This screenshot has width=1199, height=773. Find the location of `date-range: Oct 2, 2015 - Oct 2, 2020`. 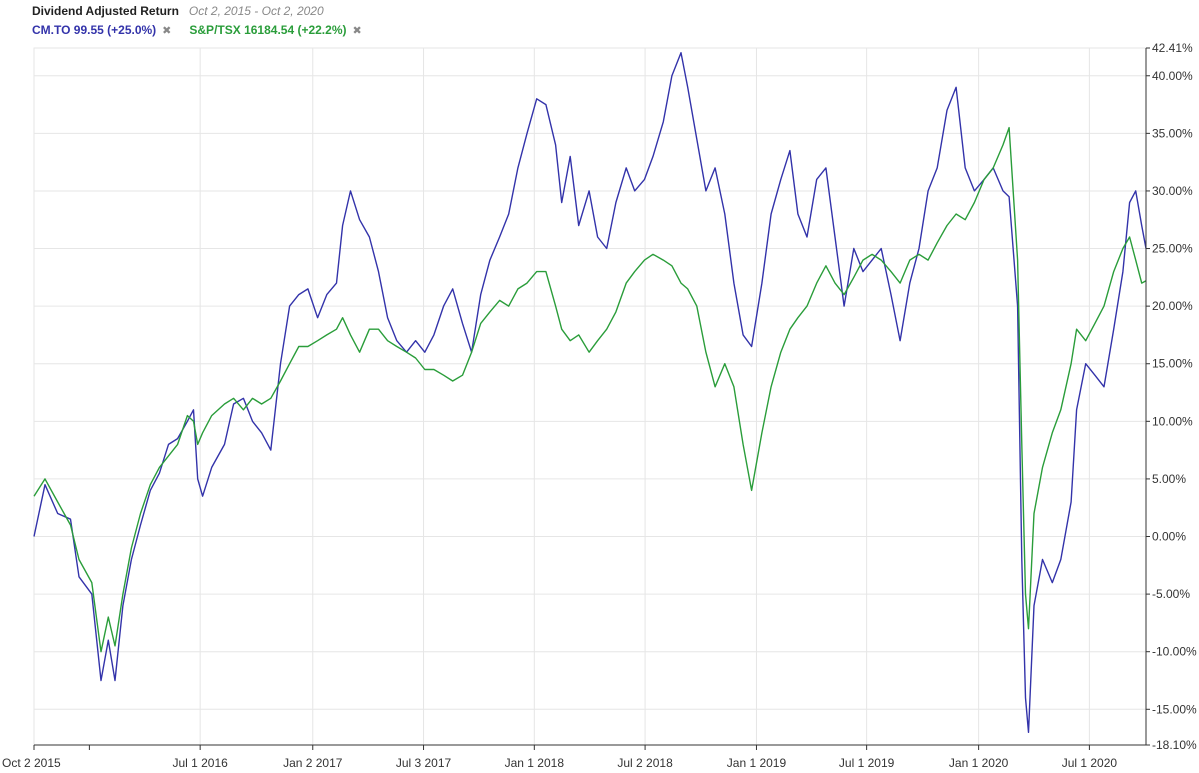

date-range: Oct 2, 2015 - Oct 2, 2020 is located at coordinates (256, 11).